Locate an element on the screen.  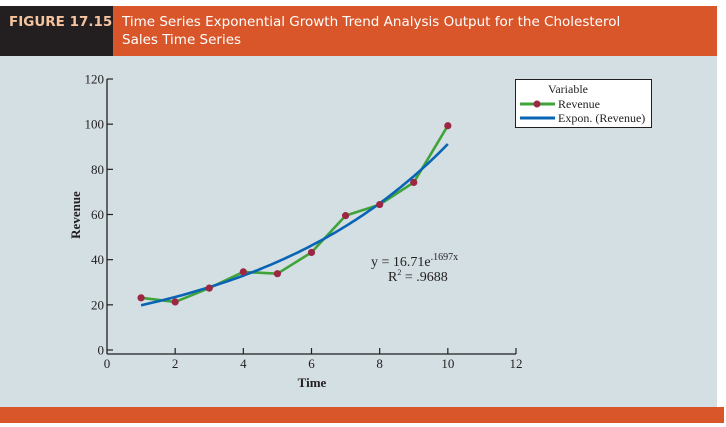
y-tick-label: 100 is located at coordinates (95, 124).